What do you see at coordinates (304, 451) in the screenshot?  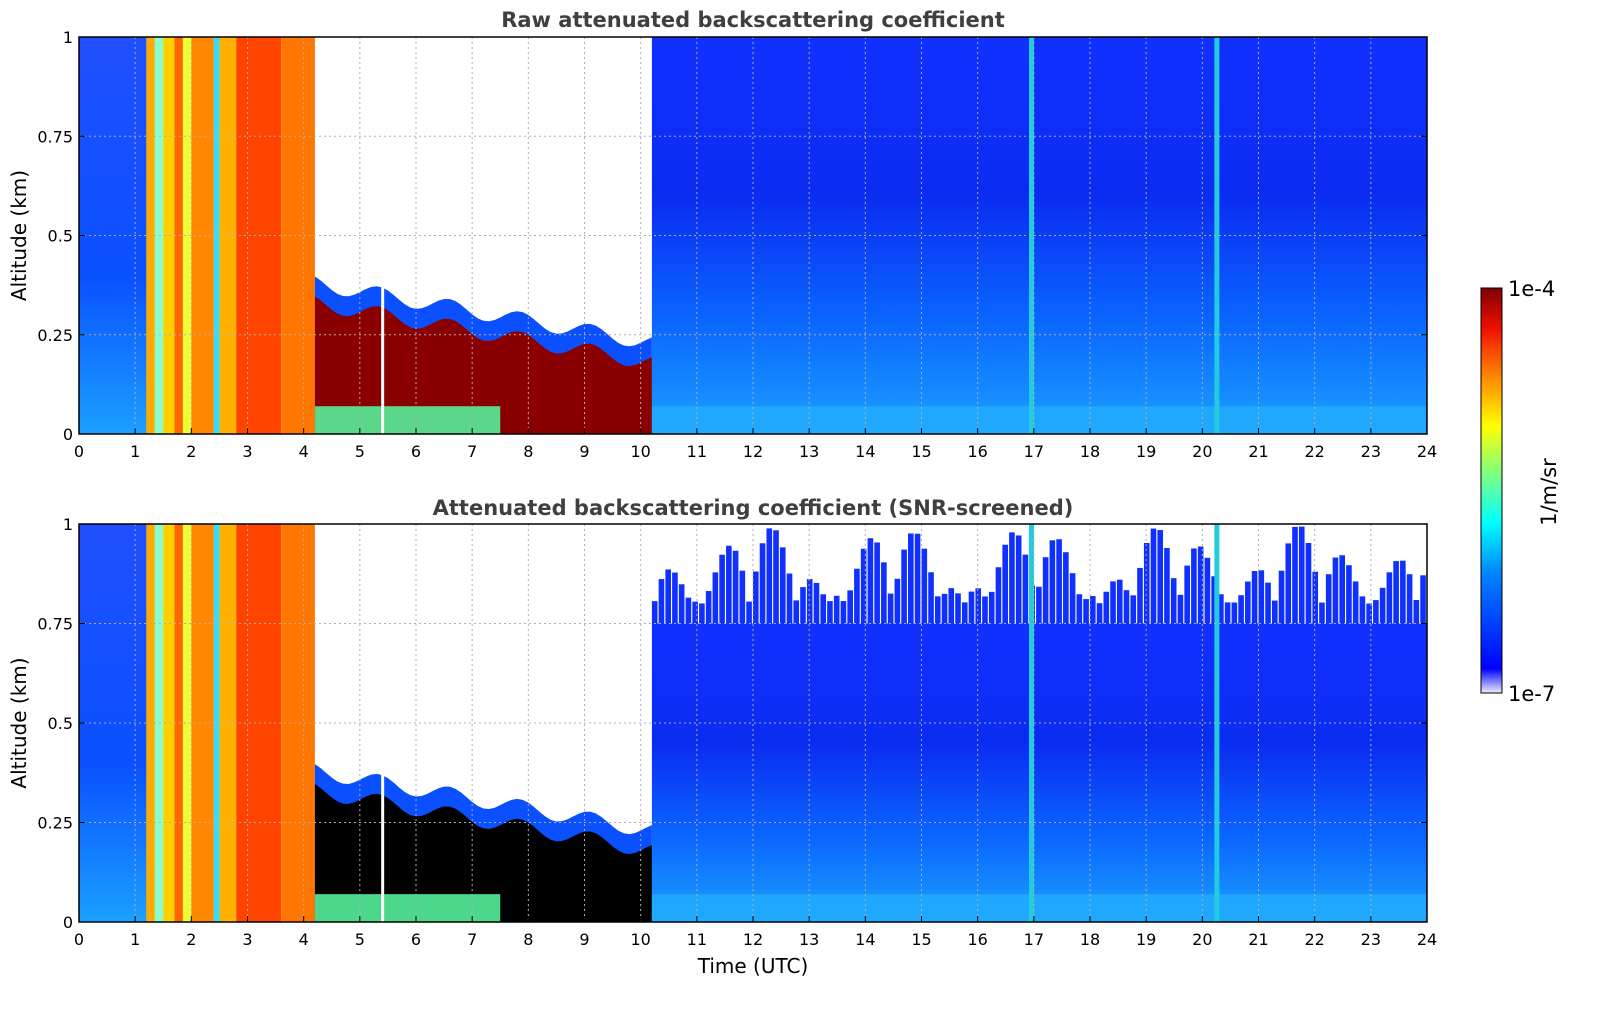 I see `x-tick-label: 4` at bounding box center [304, 451].